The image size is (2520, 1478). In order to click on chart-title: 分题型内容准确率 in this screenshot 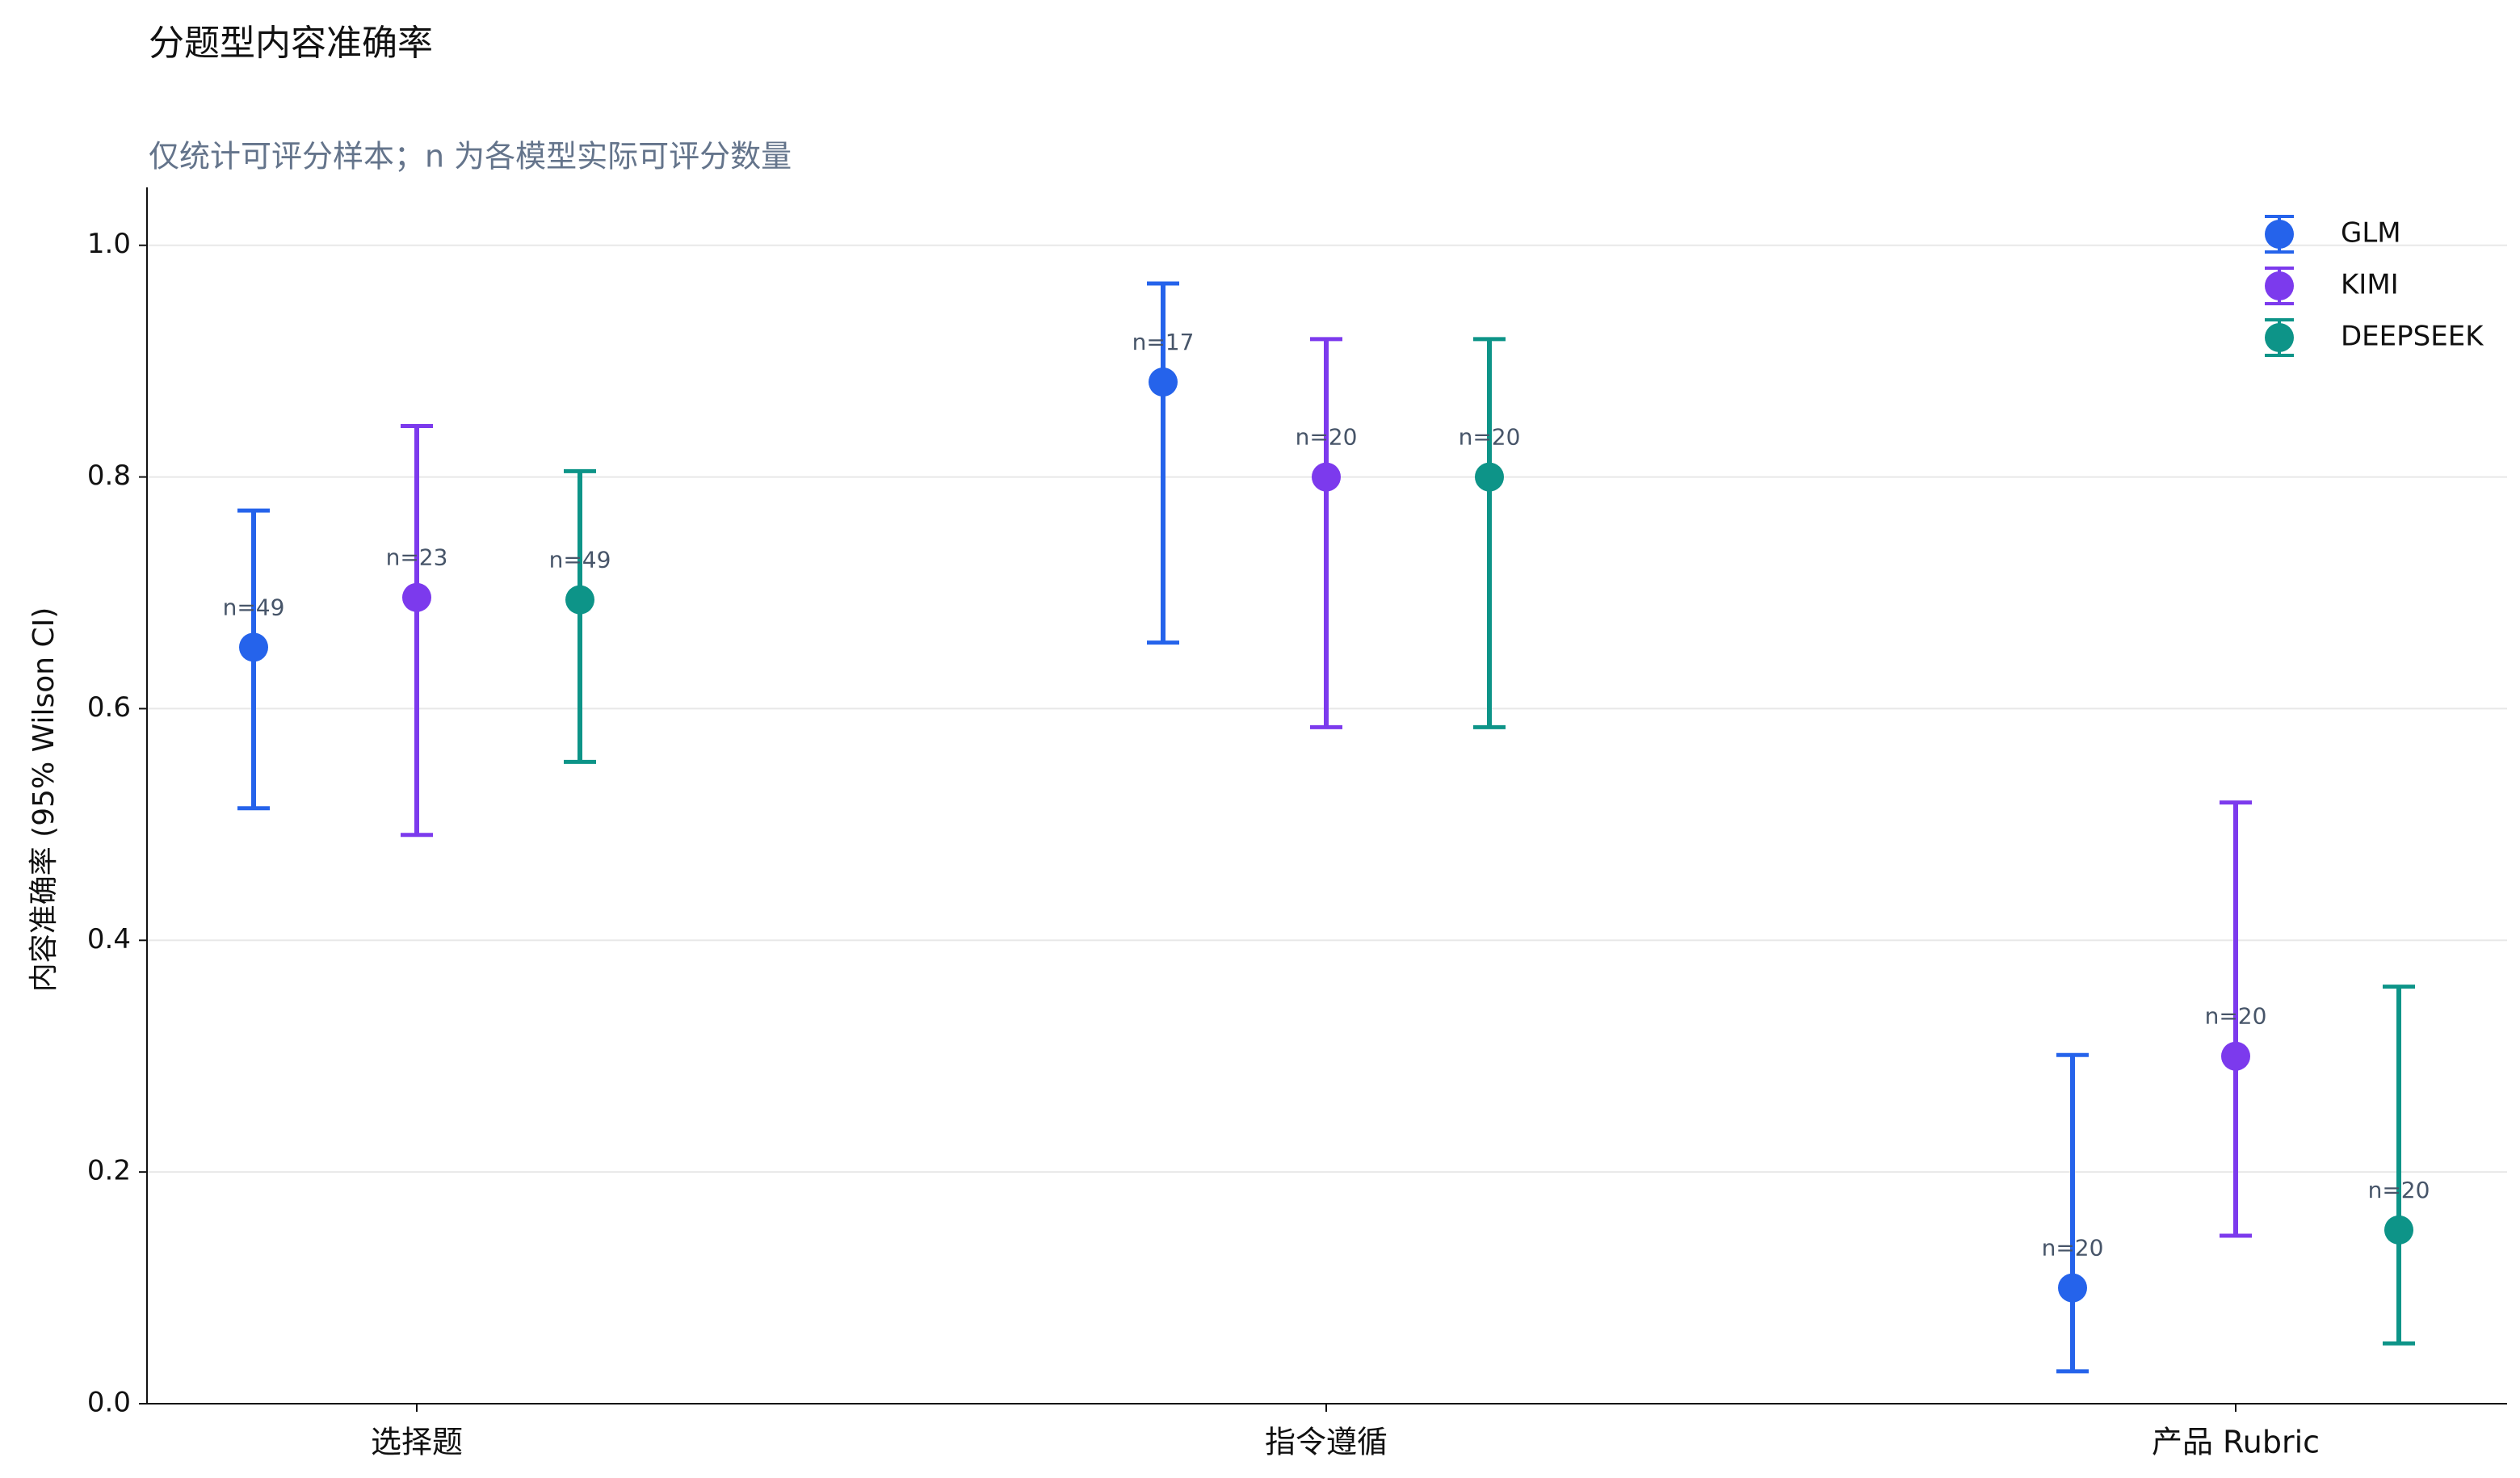, I will do `click(291, 43)`.